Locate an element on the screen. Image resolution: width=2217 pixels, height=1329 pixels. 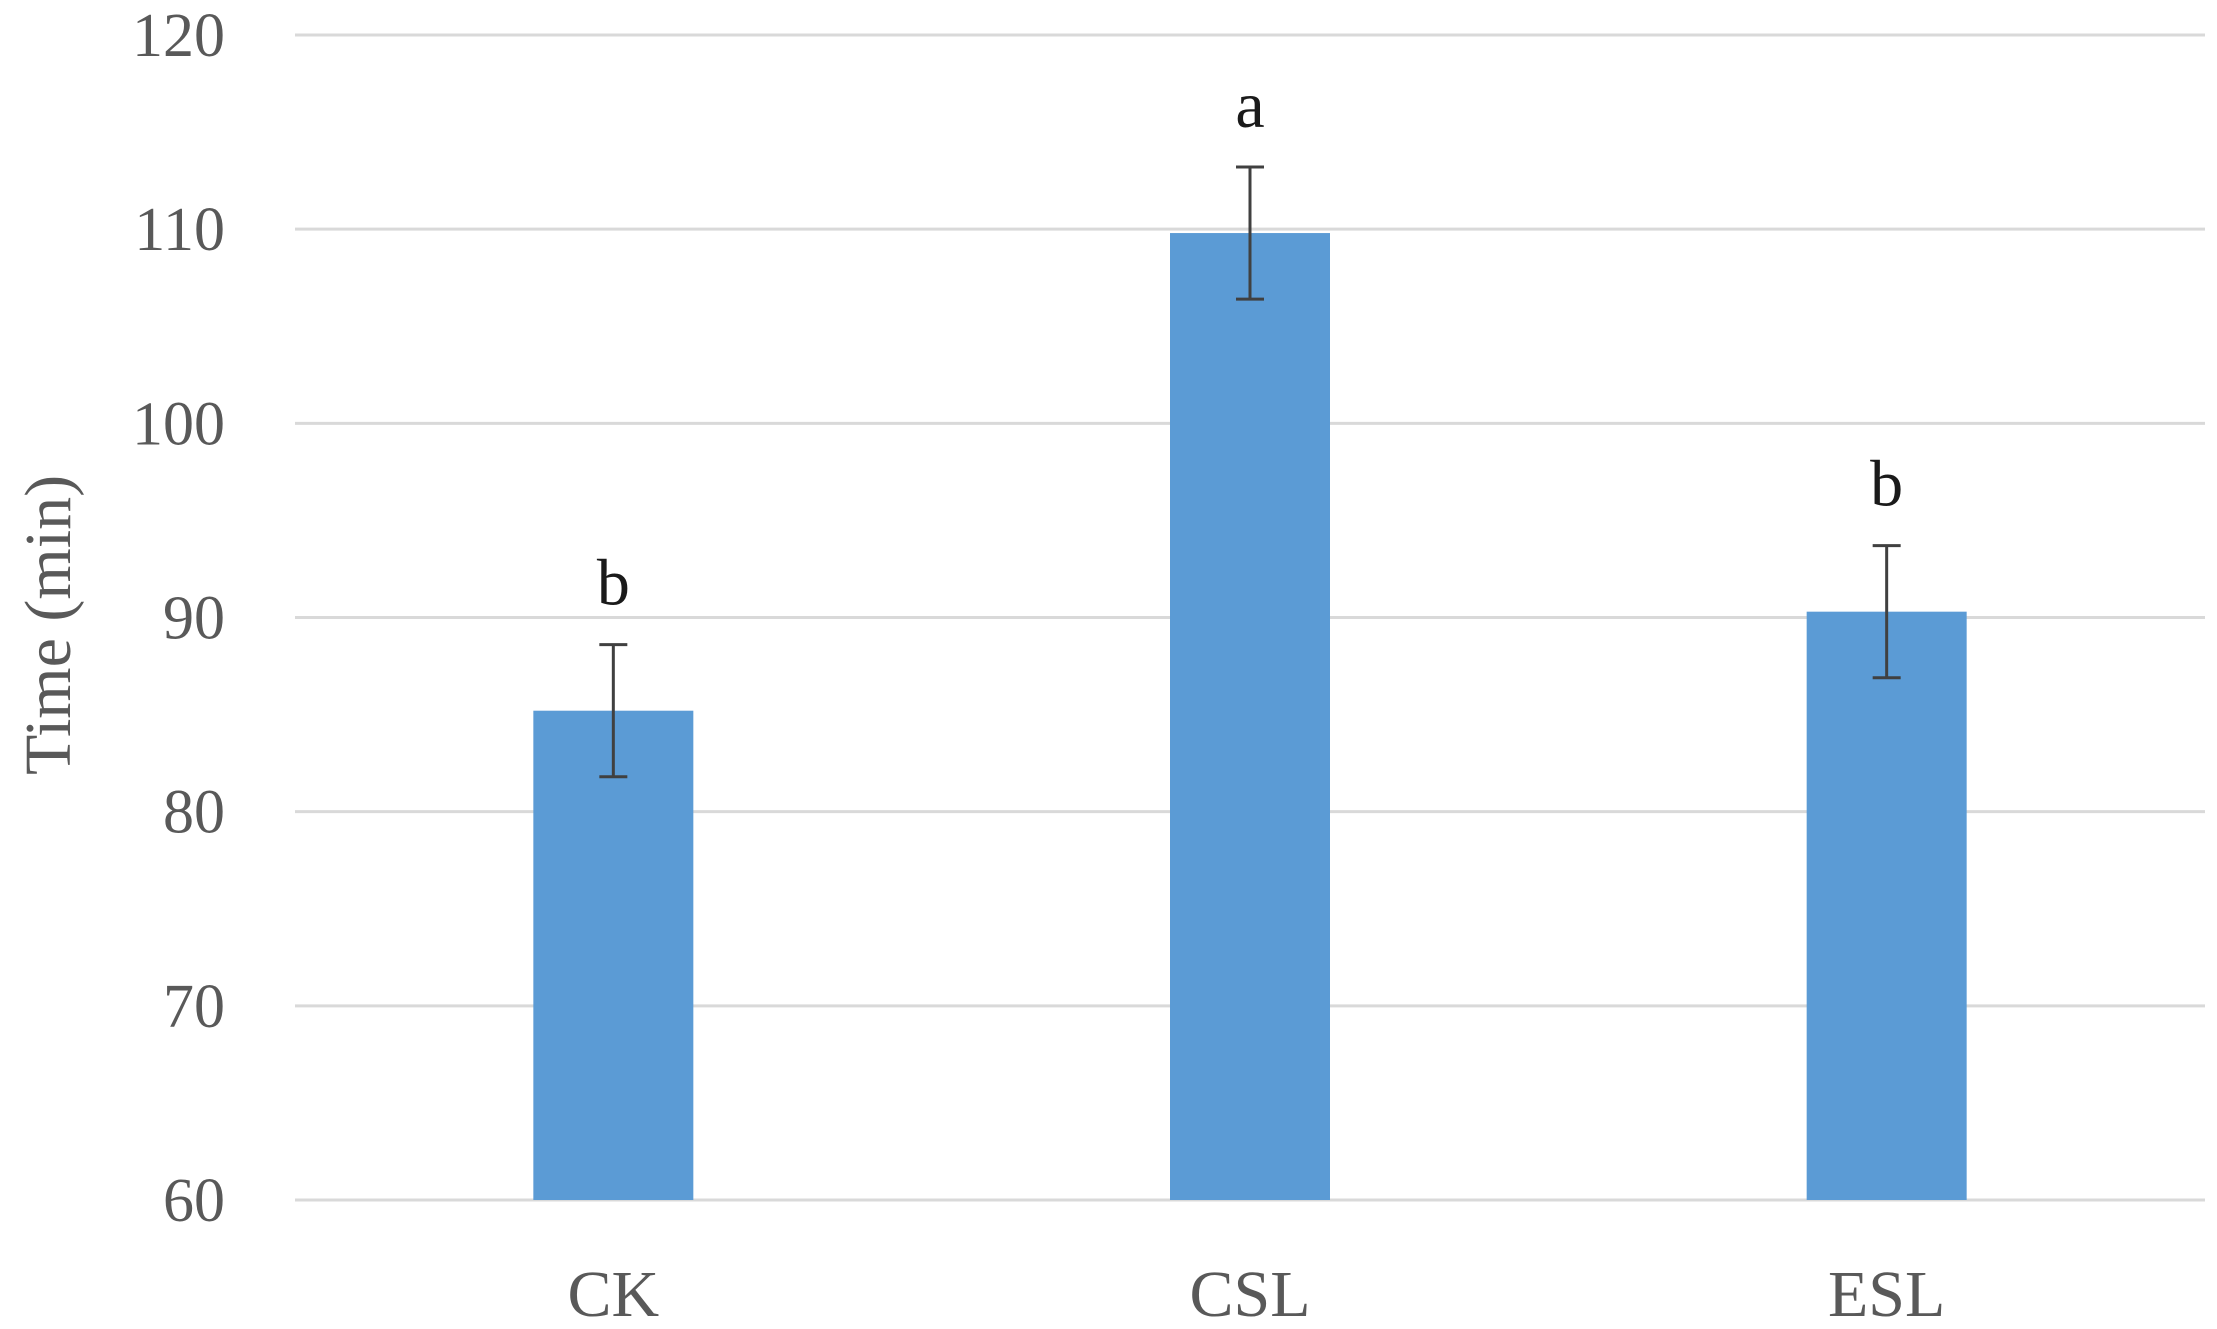
y-axis-title: Time (min) is located at coordinates (48, 625).